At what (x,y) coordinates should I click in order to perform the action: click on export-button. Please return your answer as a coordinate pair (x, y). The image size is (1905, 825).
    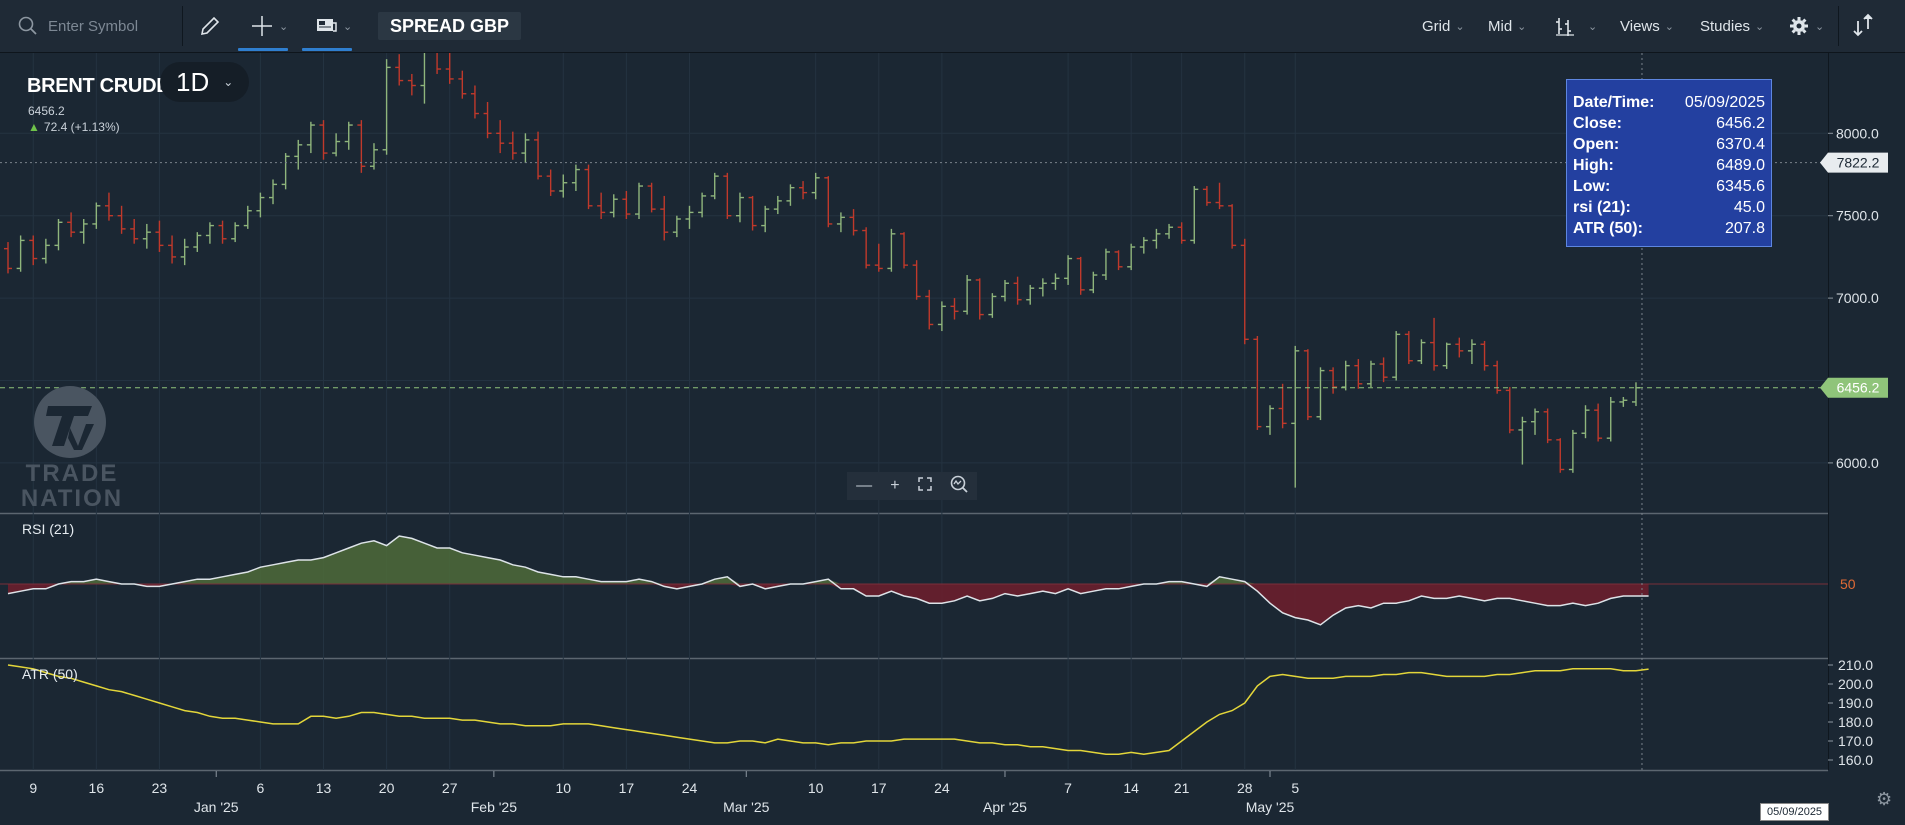
    Looking at the image, I should click on (1865, 26).